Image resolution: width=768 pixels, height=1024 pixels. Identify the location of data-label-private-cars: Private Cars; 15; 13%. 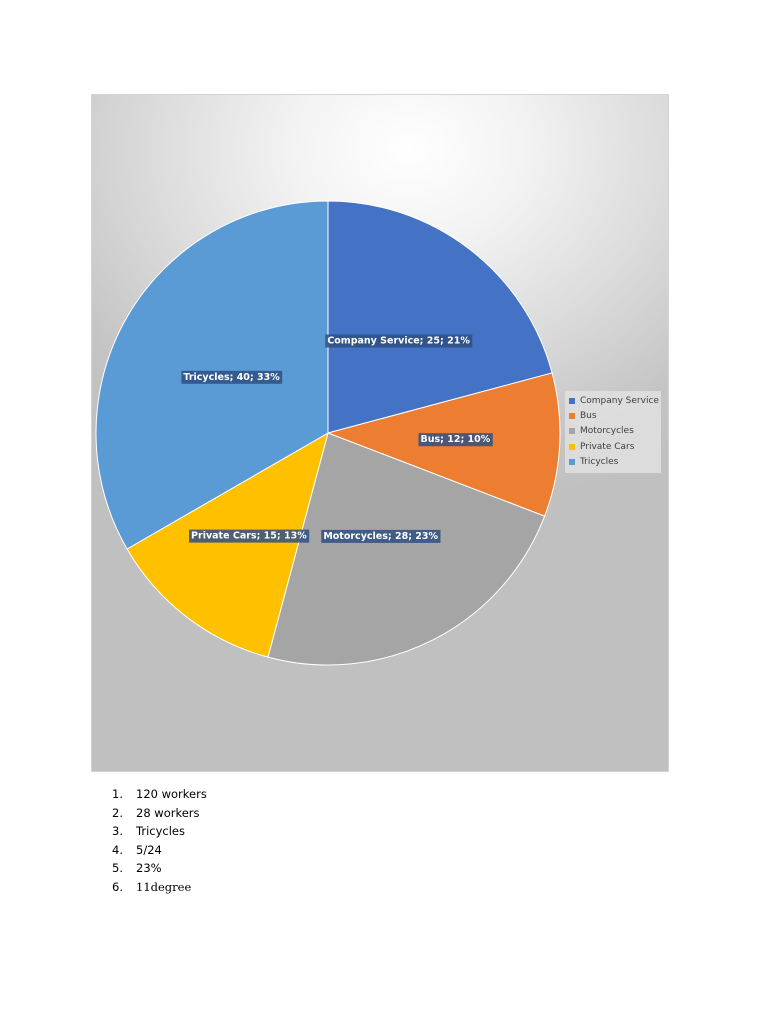
(249, 536).